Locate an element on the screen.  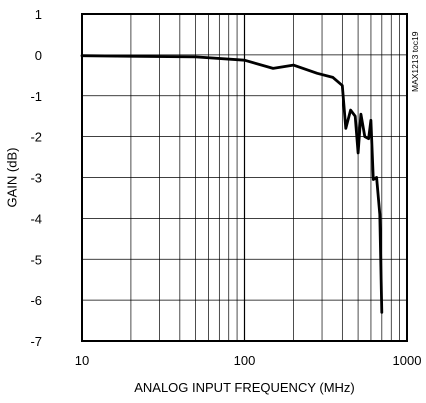
y-tick-label: -6 is located at coordinates (36, 300).